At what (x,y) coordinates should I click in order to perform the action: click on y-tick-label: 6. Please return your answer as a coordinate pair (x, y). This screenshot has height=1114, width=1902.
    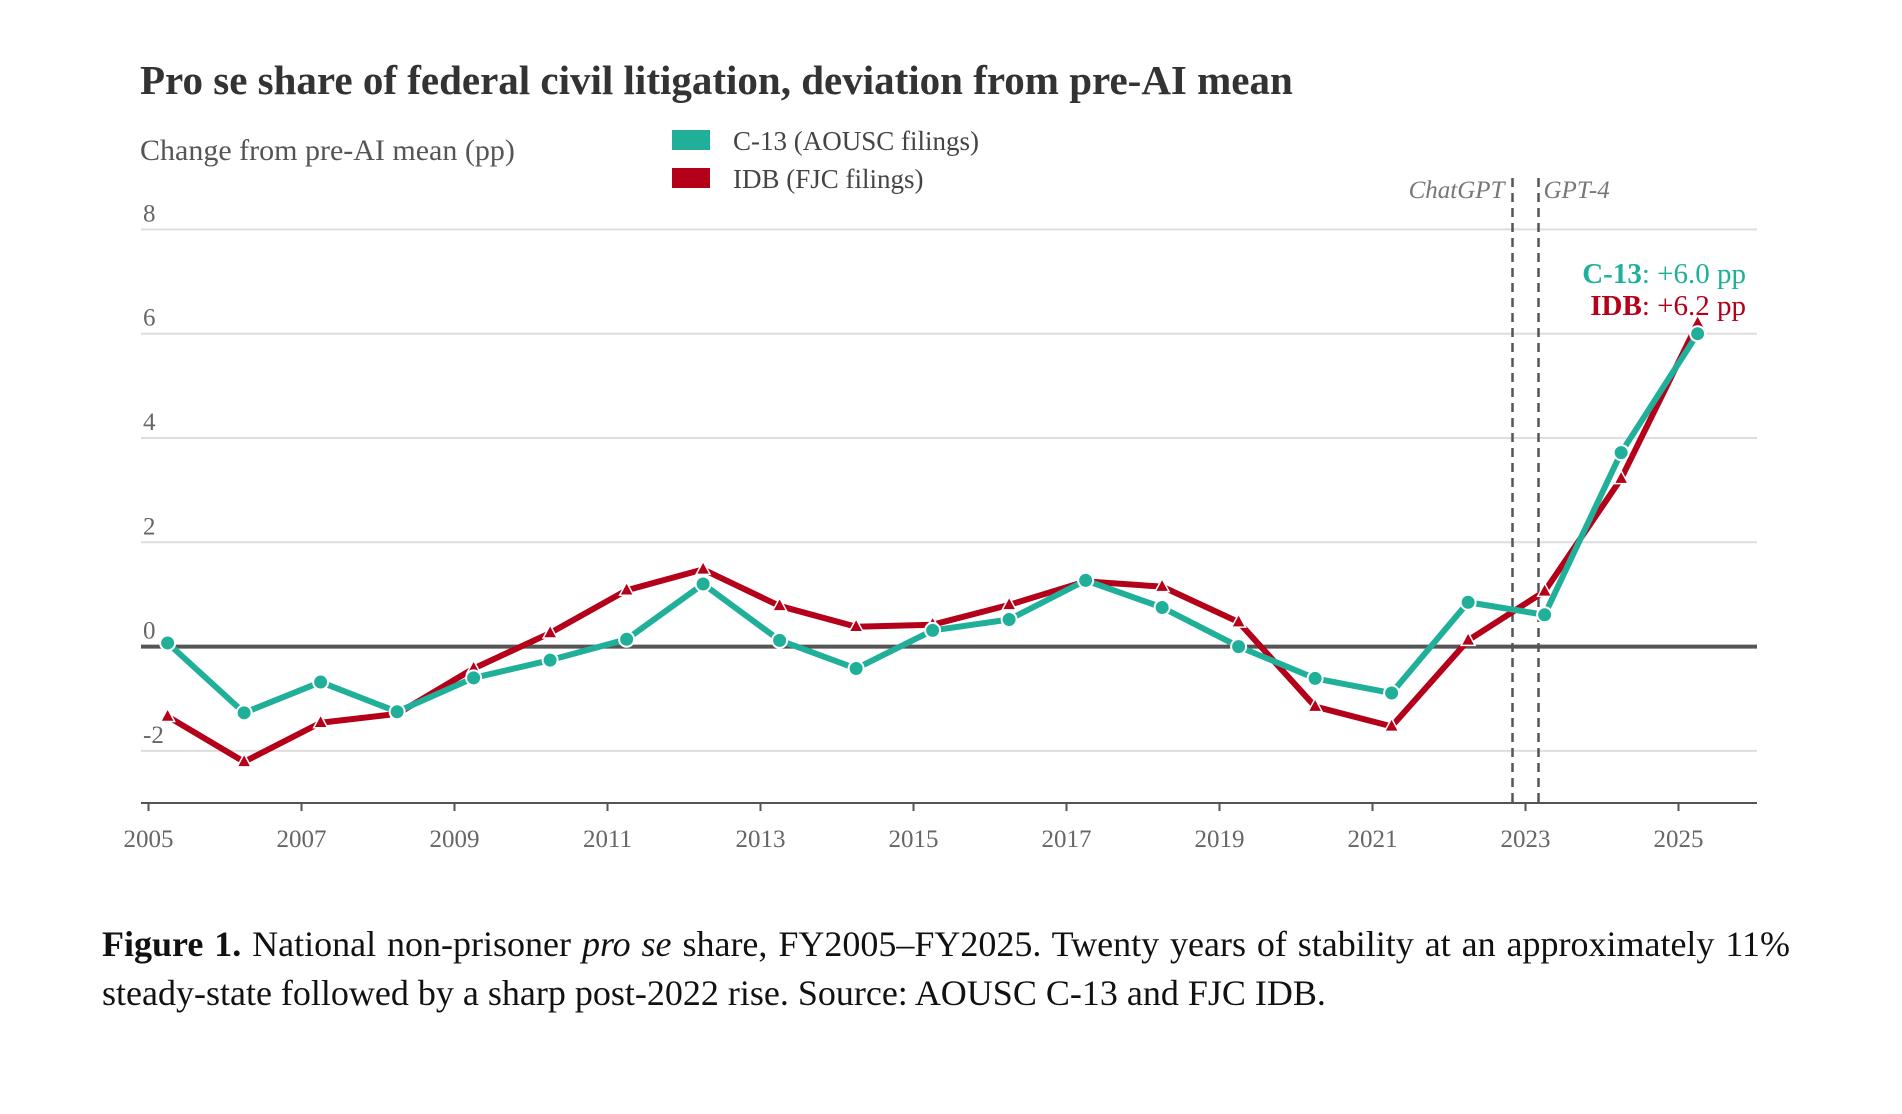
    Looking at the image, I should click on (149, 318).